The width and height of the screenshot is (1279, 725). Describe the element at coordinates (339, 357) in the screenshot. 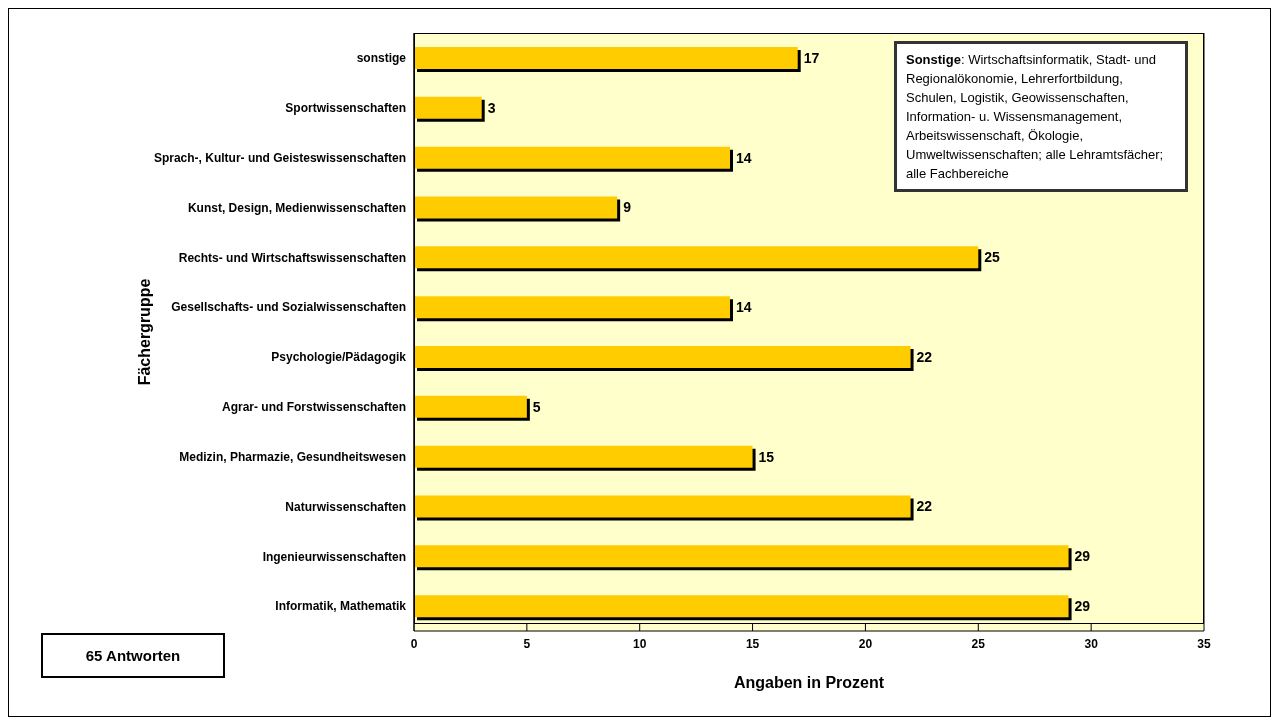

I see `y-tick-label: Psychologie/Pädagogik` at that location.